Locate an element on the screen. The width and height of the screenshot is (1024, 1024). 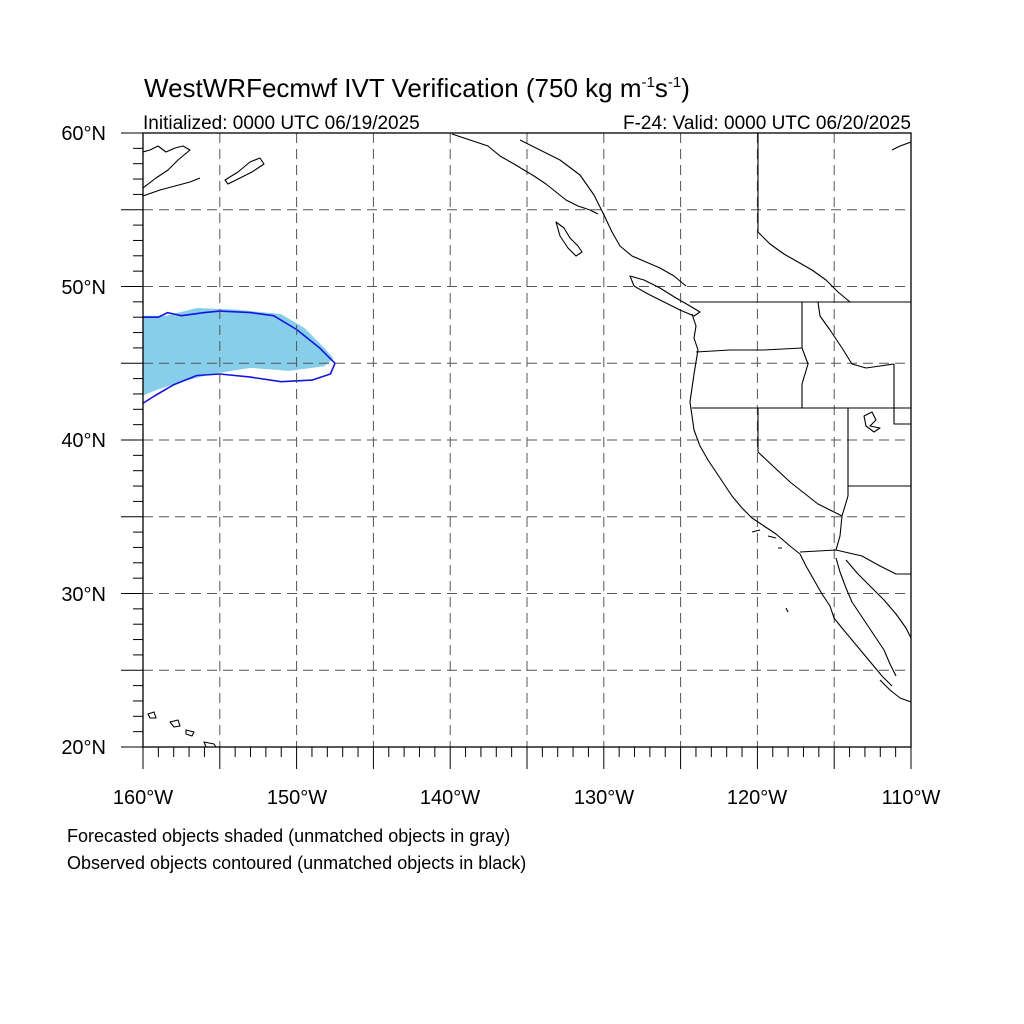
coastline-haida-gwaii is located at coordinates (569, 239).